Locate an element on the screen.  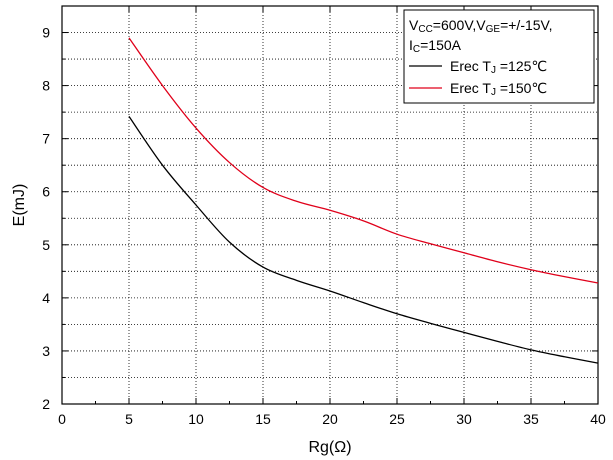
legend-conditions-line2: IC=150A is located at coordinates (435, 46).